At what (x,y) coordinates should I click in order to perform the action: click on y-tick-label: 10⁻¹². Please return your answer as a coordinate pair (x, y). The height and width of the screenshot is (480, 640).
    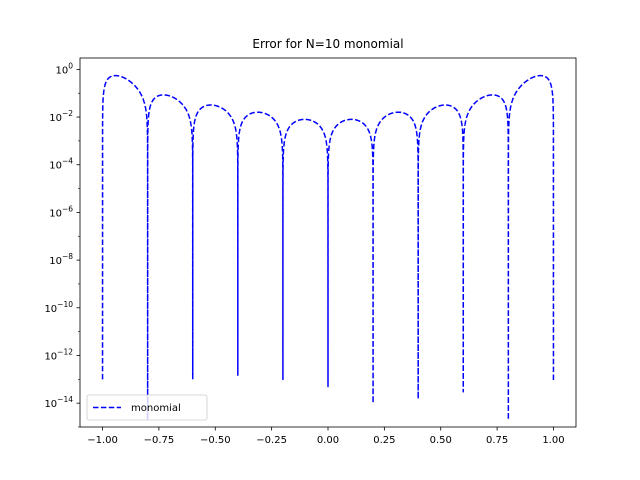
    Looking at the image, I should click on (58, 354).